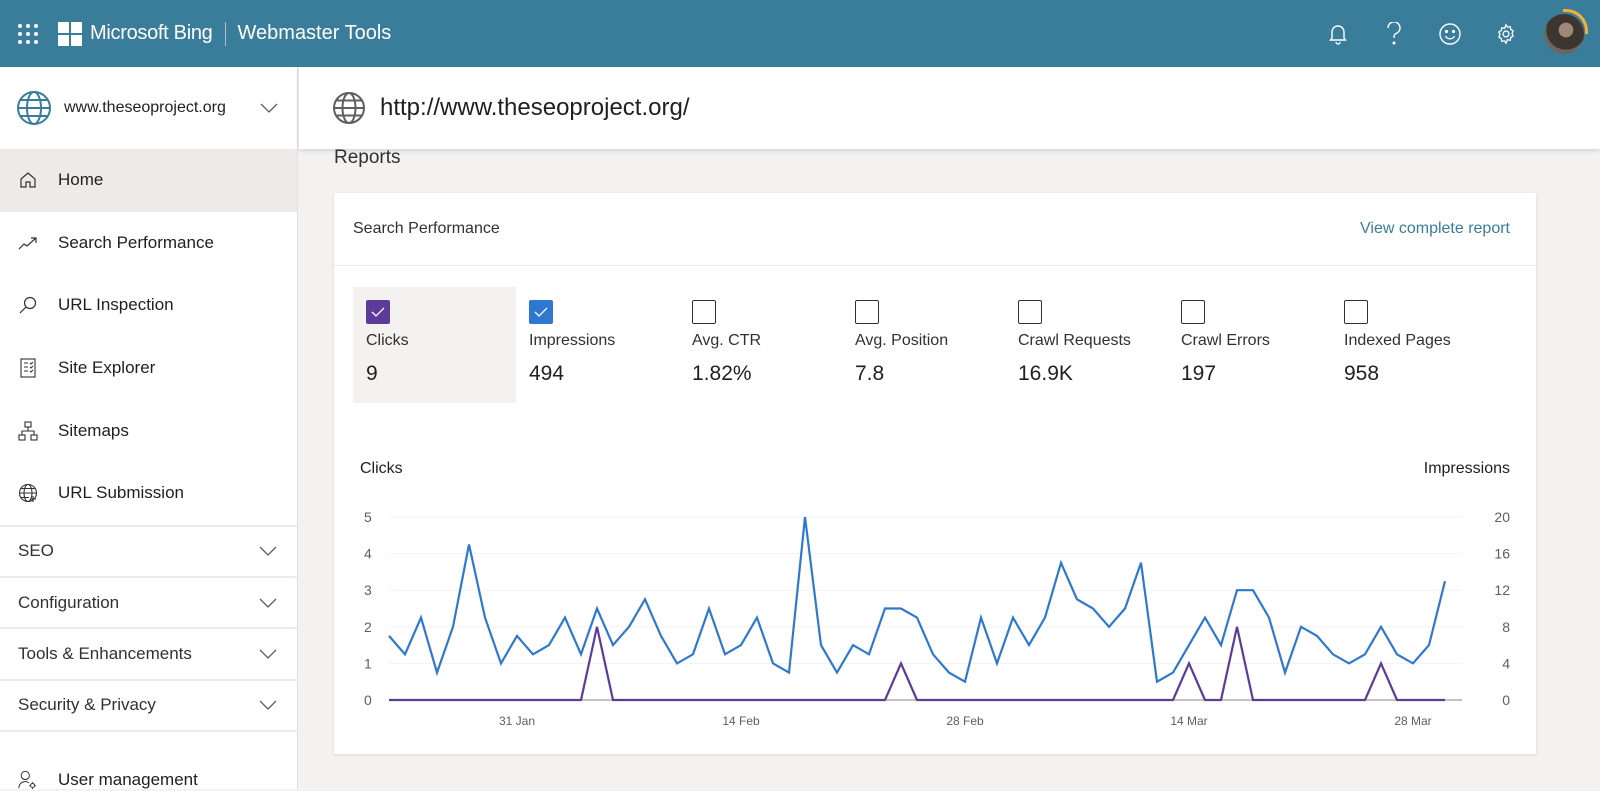 The height and width of the screenshot is (791, 1600). What do you see at coordinates (1045, 373) in the screenshot?
I see `metric-value: 16.9K` at bounding box center [1045, 373].